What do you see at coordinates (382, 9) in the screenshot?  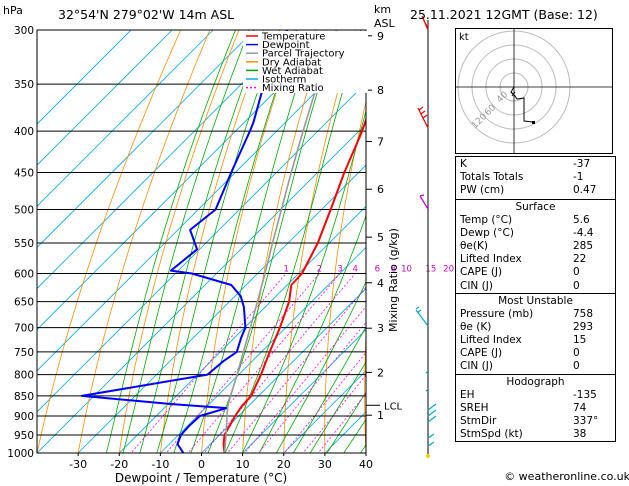 I see `km-label: km` at bounding box center [382, 9].